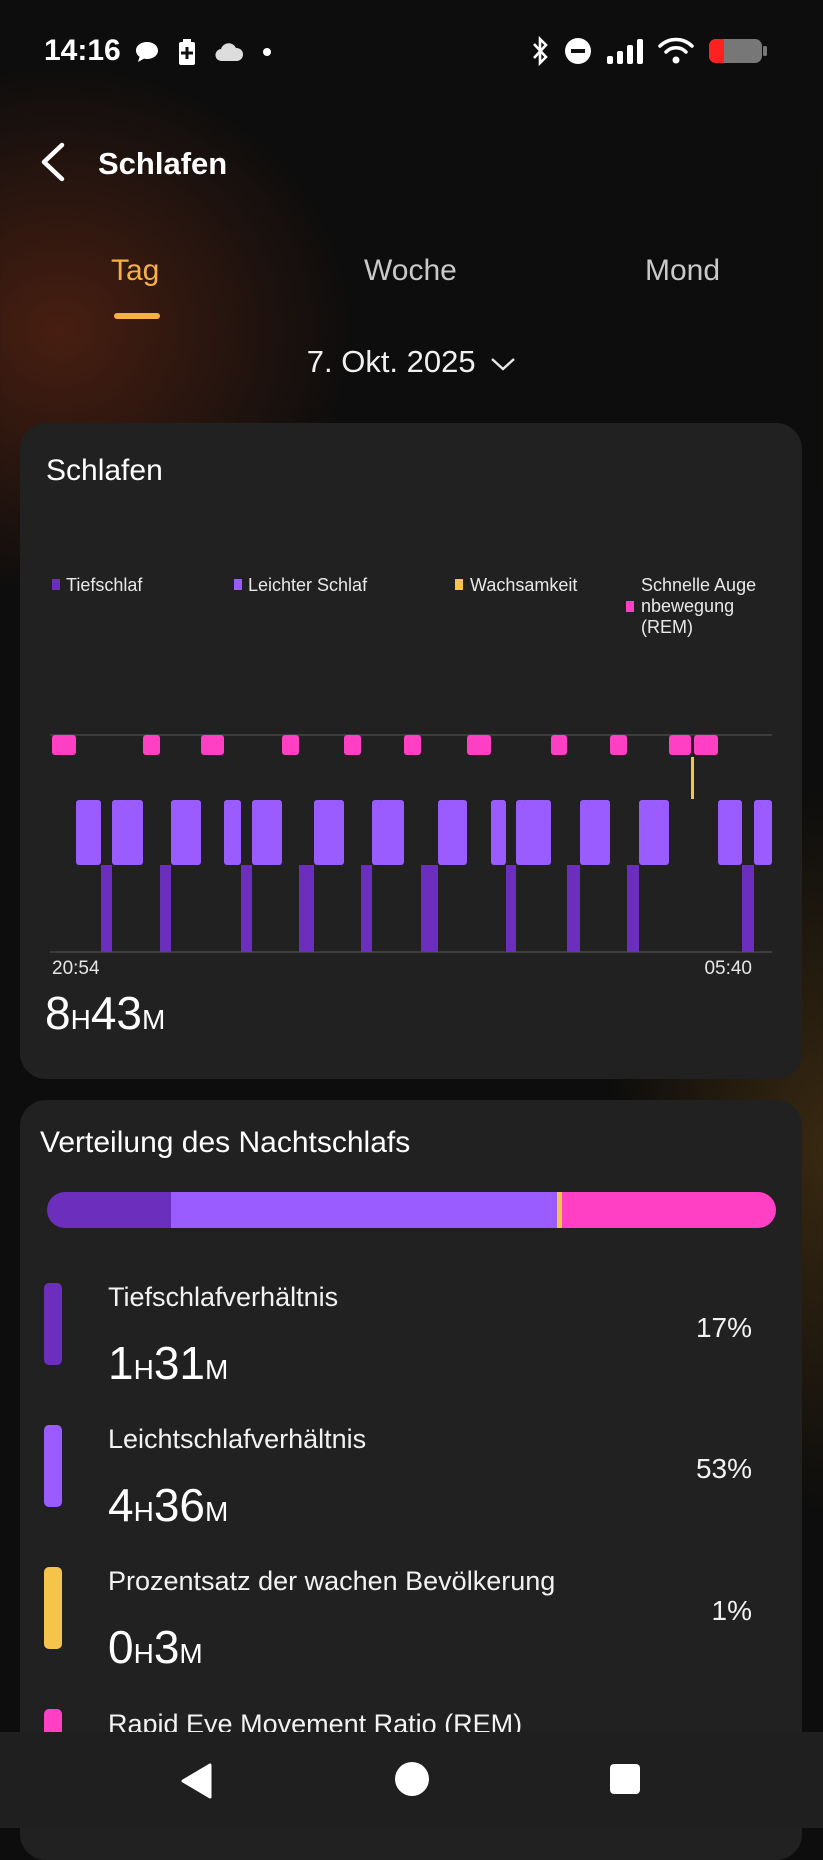 This screenshot has width=823, height=1860. I want to click on legend-swatch-awake, so click(459, 584).